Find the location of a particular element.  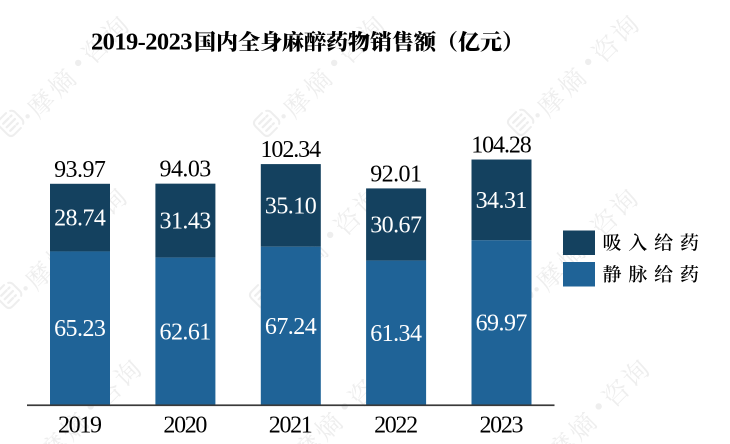

svg-text: 2021 is located at coordinates (291, 426).